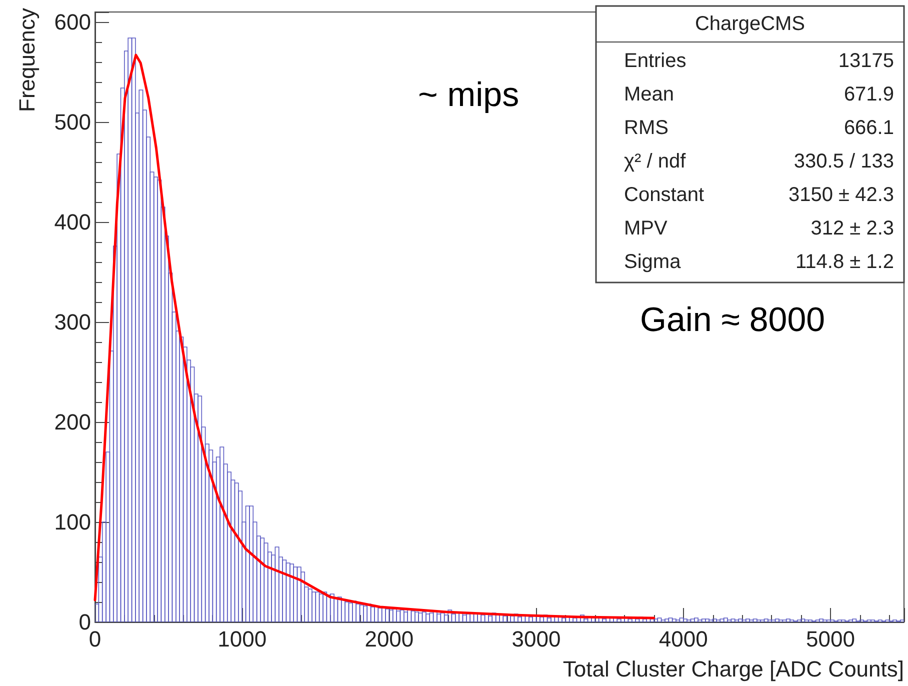  What do you see at coordinates (646, 127) in the screenshot?
I see `annotation: RMS` at bounding box center [646, 127].